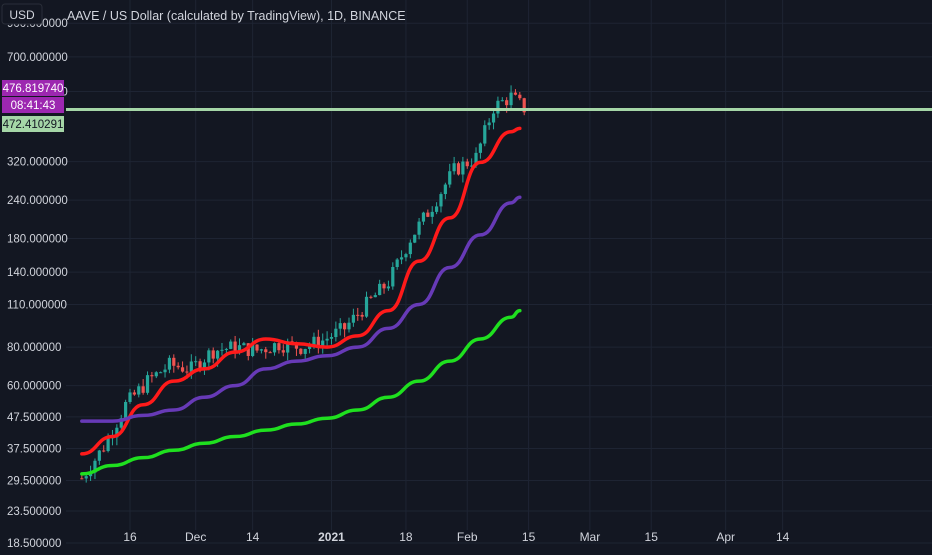 This screenshot has width=932, height=555. I want to click on time-tick-label: 18, so click(406, 537).